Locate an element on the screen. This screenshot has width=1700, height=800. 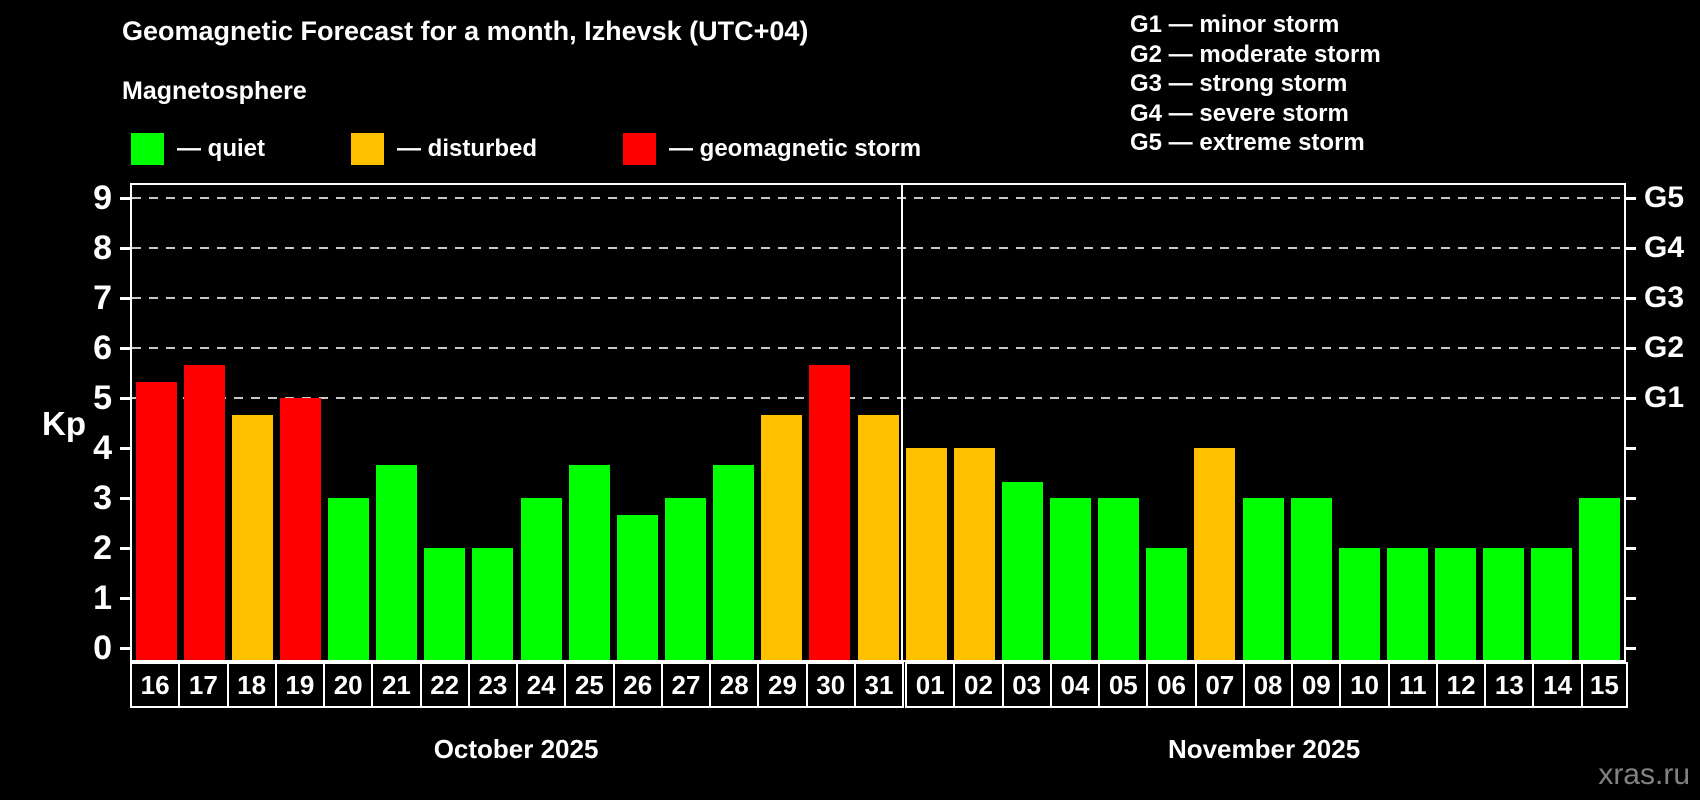
legend-swatch-storm is located at coordinates (639, 149).